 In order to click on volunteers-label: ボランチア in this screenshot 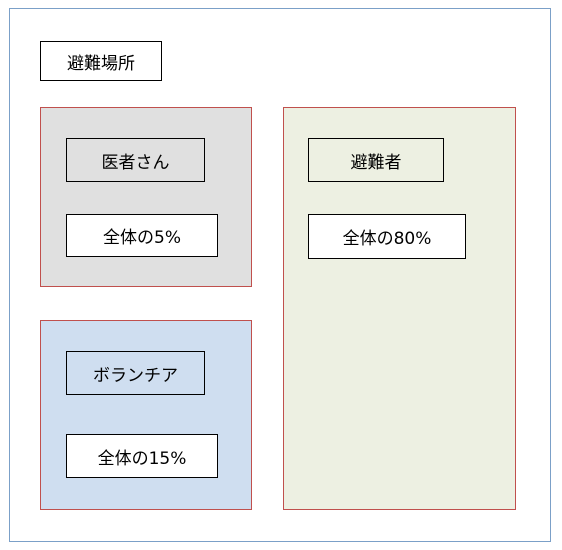, I will do `click(135, 373)`.